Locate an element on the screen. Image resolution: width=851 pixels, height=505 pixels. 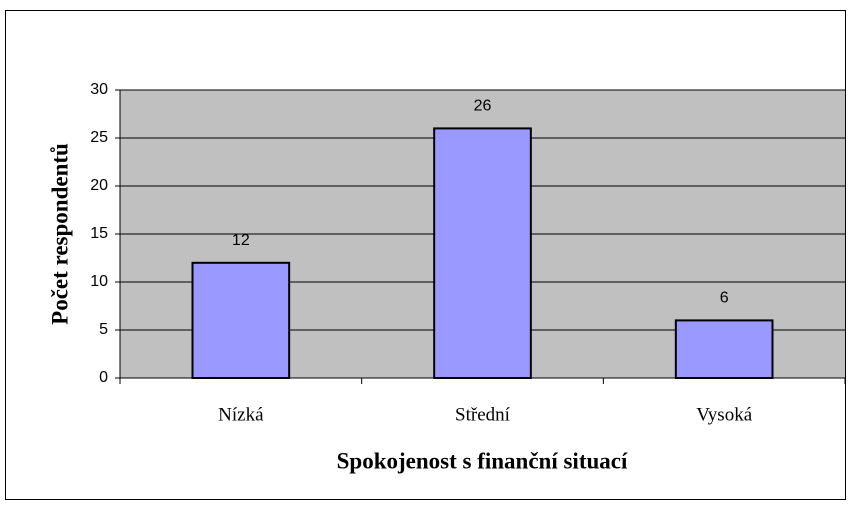
x-axis-title: Spokojenost s finanční situací is located at coordinates (482, 460).